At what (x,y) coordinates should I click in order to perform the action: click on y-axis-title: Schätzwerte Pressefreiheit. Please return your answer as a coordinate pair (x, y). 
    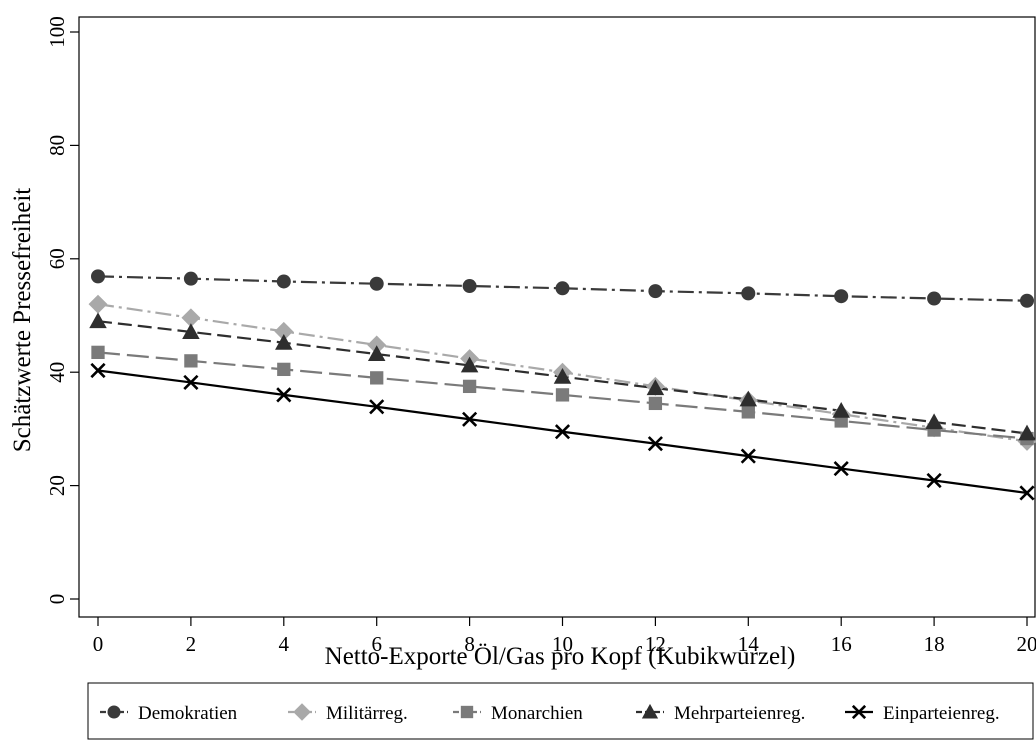
    Looking at the image, I should click on (22, 320).